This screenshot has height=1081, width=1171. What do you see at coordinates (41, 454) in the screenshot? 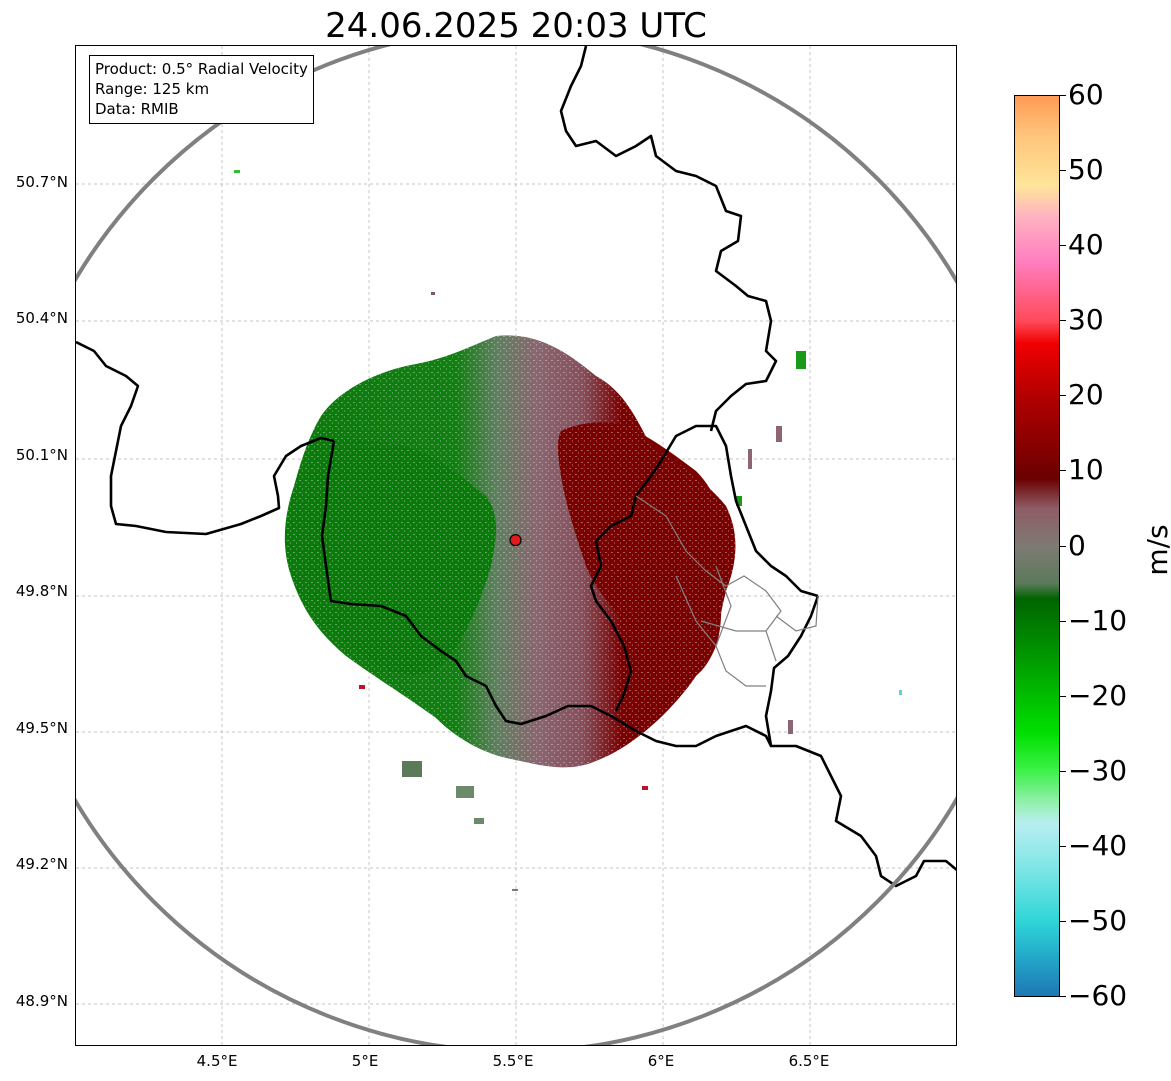
I see `y-tick-label: 50.1°N` at bounding box center [41, 454].